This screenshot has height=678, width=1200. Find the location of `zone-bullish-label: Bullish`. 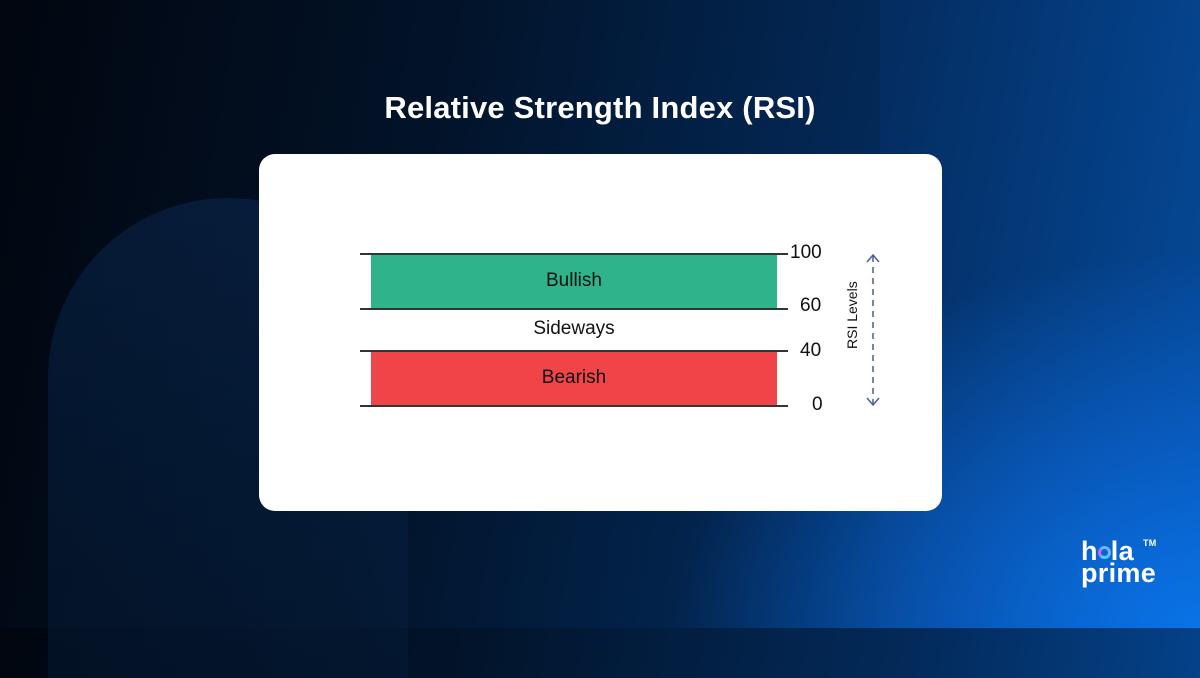

zone-bullish-label: Bullish is located at coordinates (574, 280).